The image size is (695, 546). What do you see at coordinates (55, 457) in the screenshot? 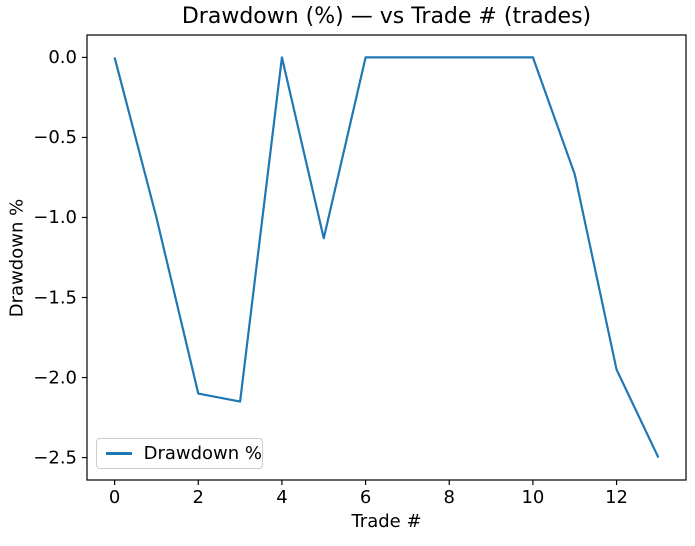
I see `y-tick-label: −2.5` at bounding box center [55, 457].